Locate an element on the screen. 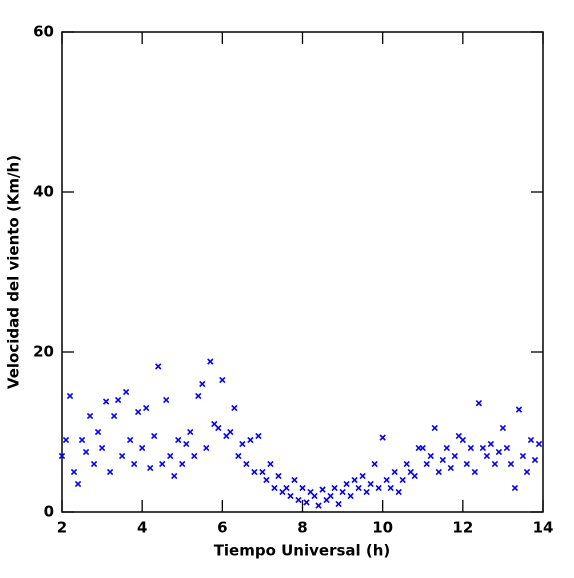 The height and width of the screenshot is (578, 574). x-axis-label: Tiempo Universal (h) is located at coordinates (302, 551).